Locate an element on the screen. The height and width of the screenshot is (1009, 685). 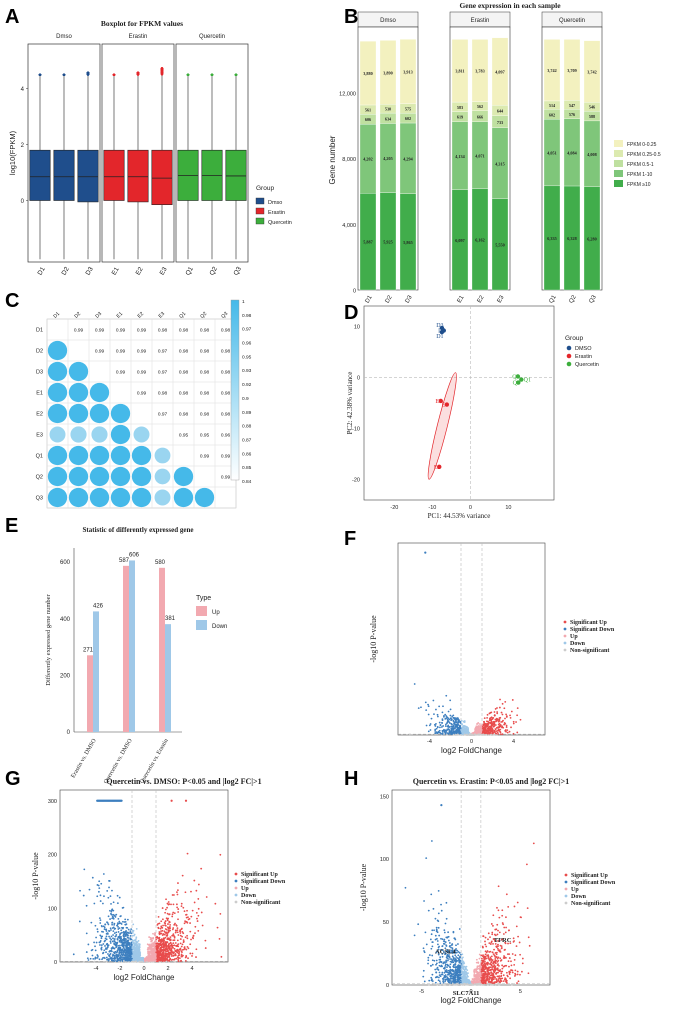
bar-down is located at coordinates (168, 678).